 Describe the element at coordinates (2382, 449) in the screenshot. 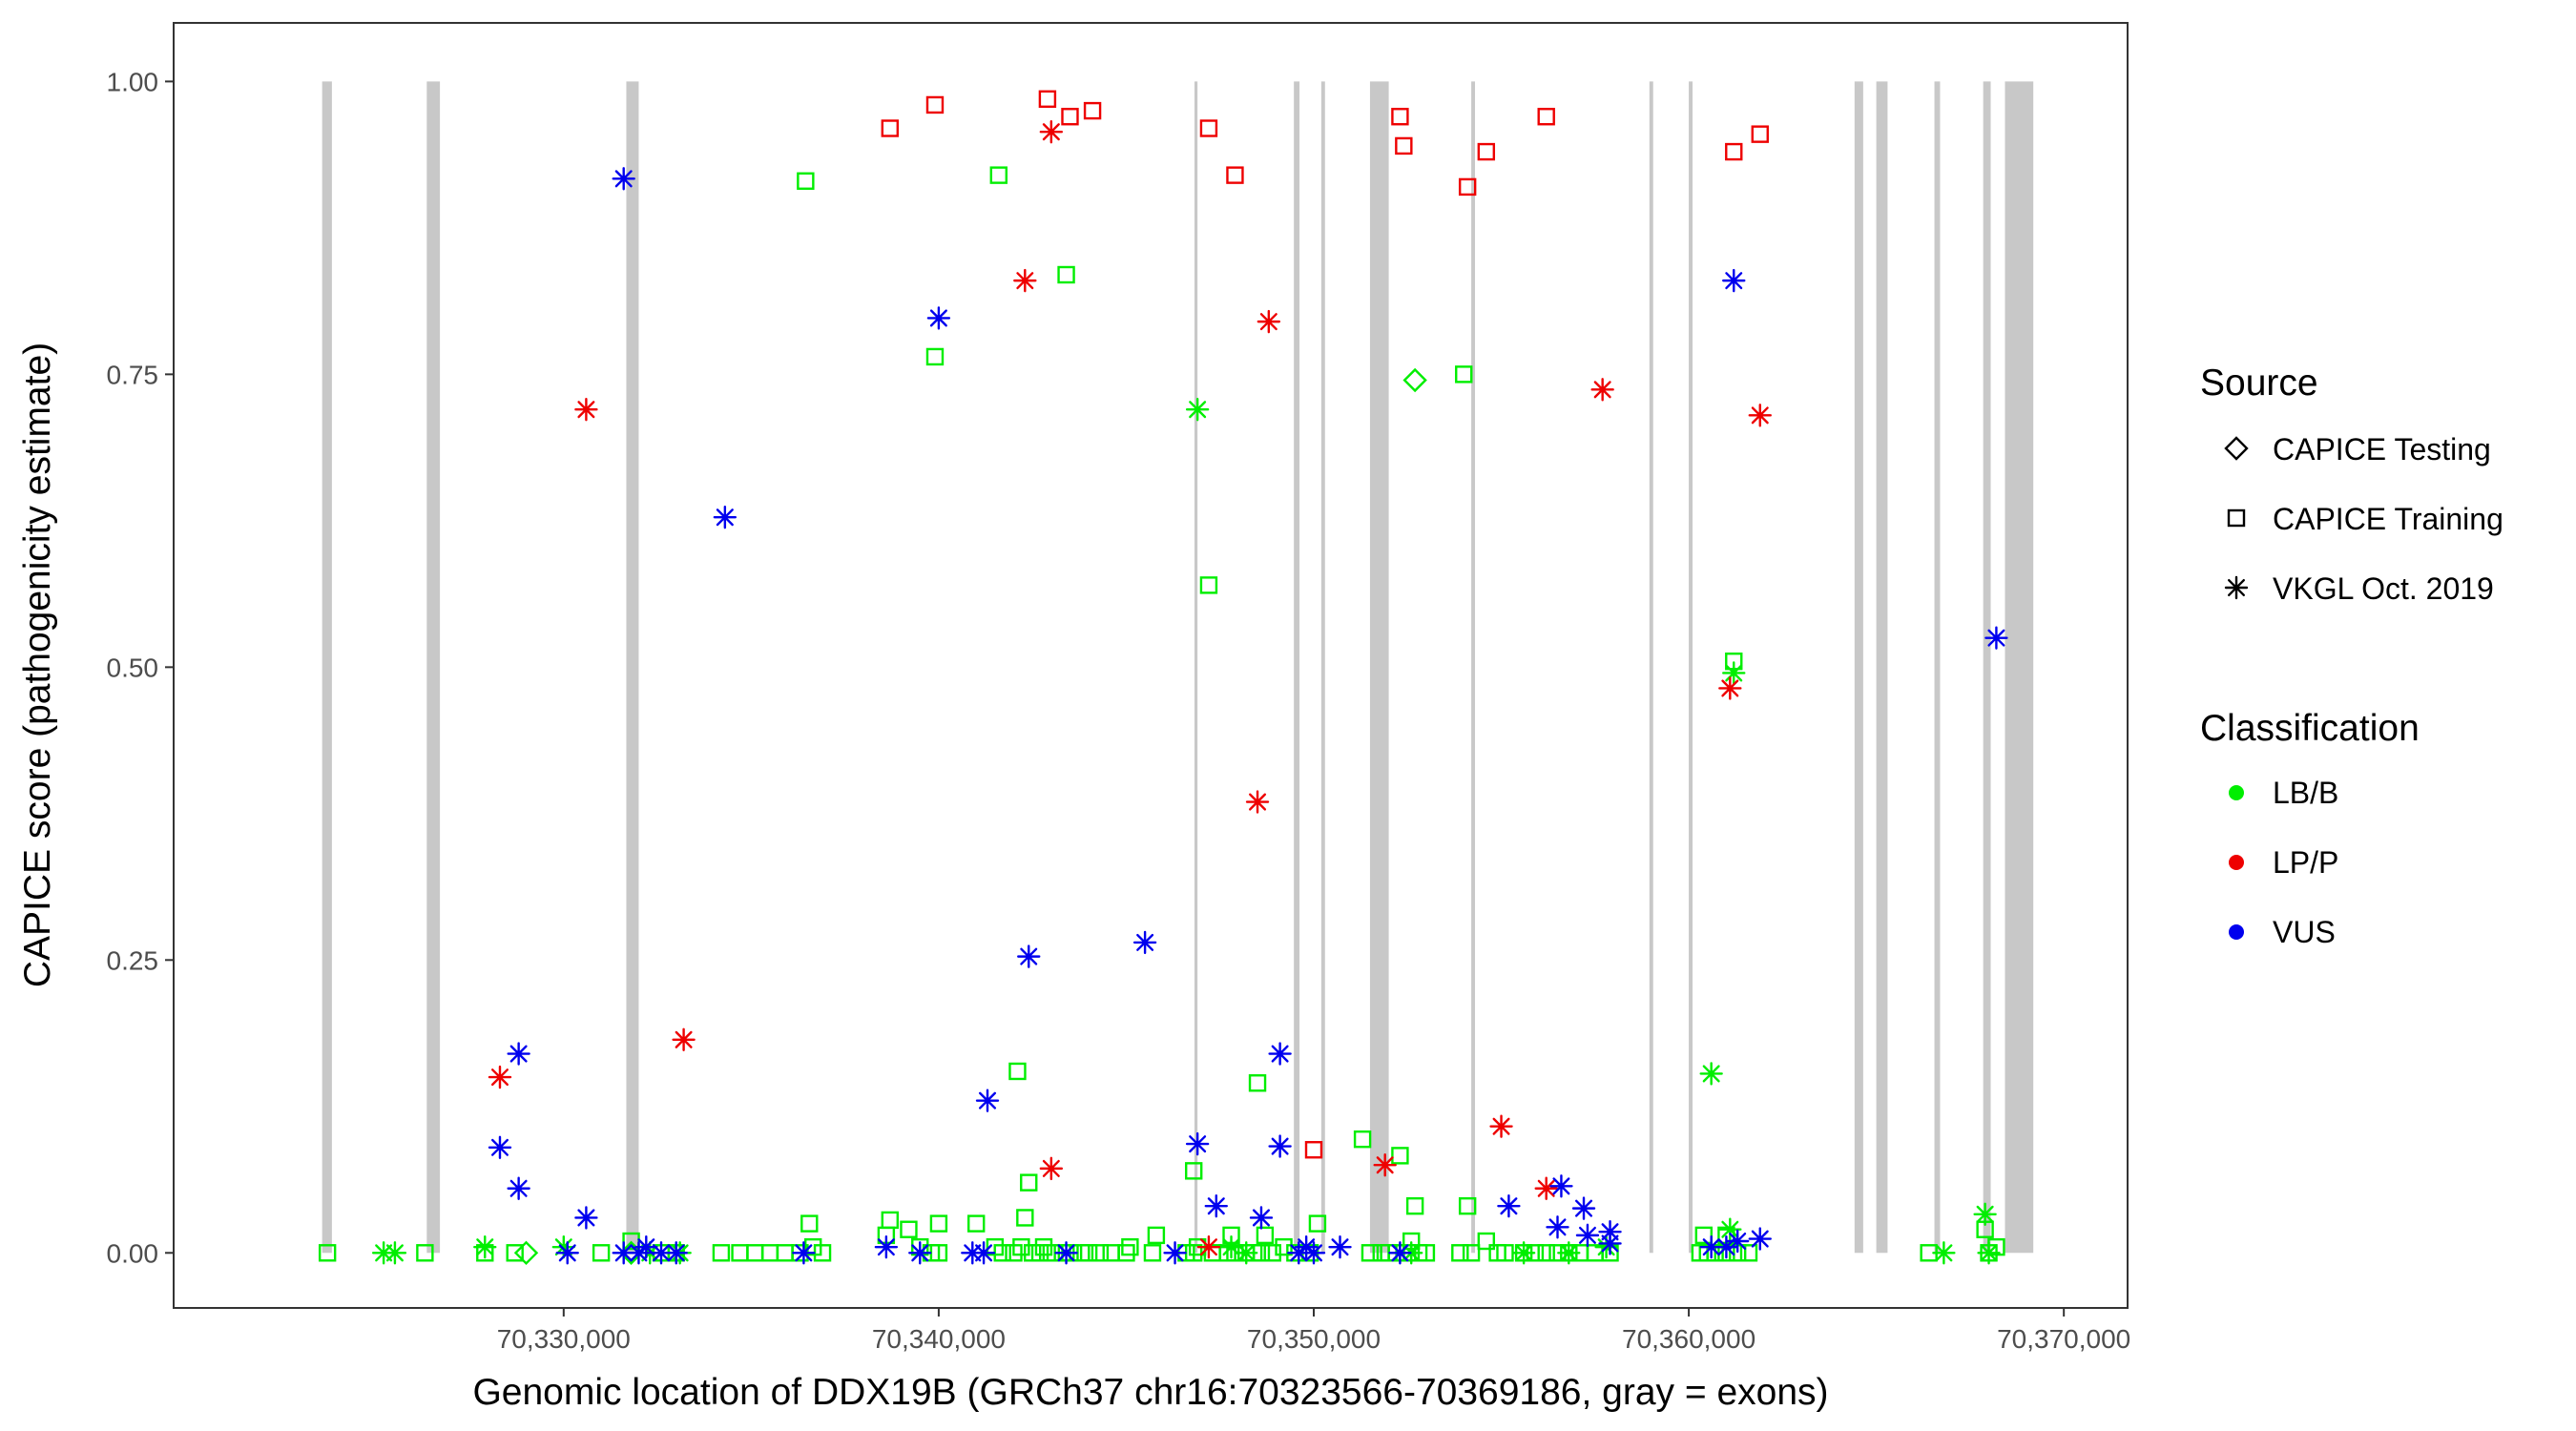

I see `legend-item-capice-testing: CAPICE Testing` at that location.